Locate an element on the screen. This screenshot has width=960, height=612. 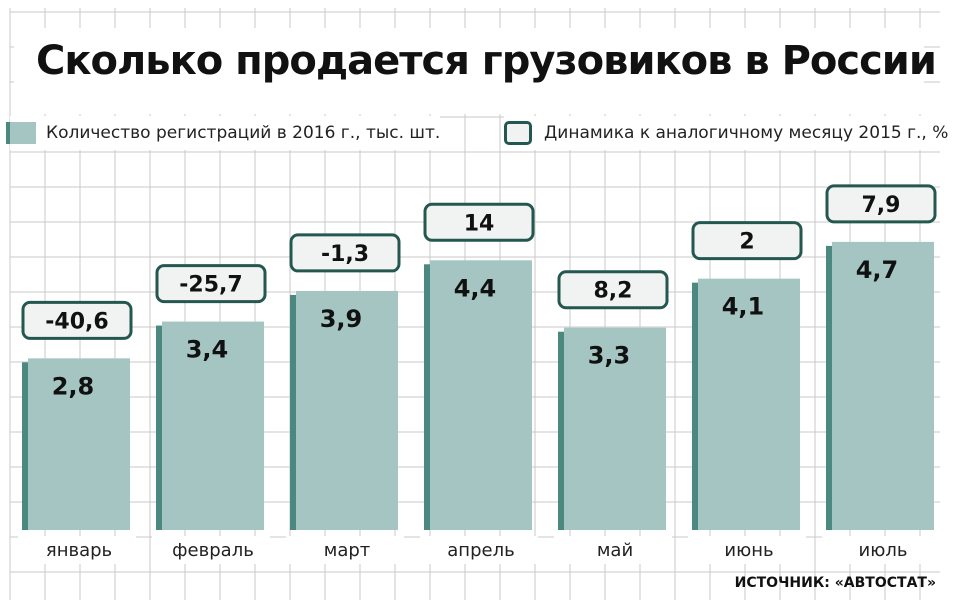
dynamics-value-label: -1,3 is located at coordinates (345, 254).